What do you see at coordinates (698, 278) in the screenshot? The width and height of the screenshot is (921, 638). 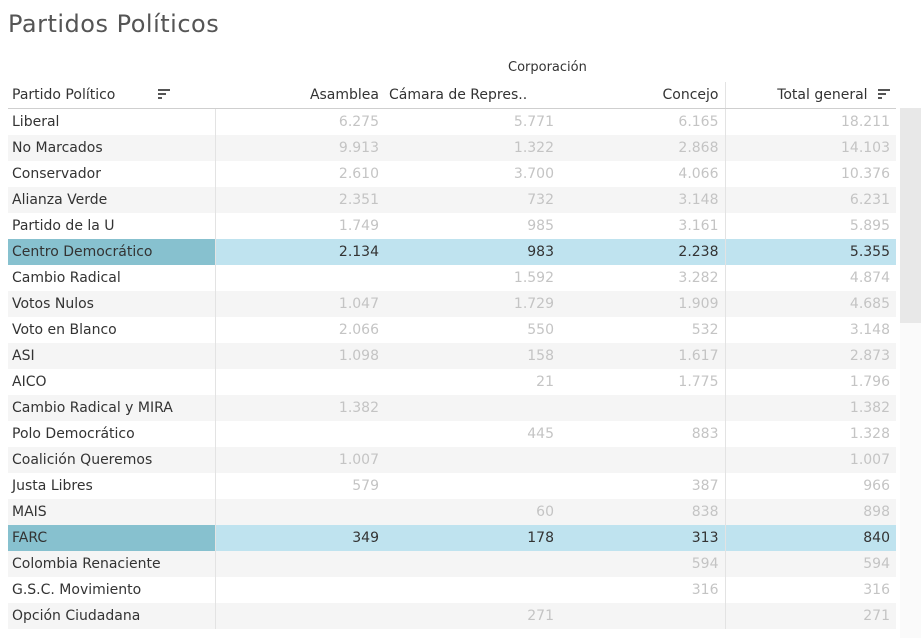 I see `row-concejo-value: 3.282` at bounding box center [698, 278].